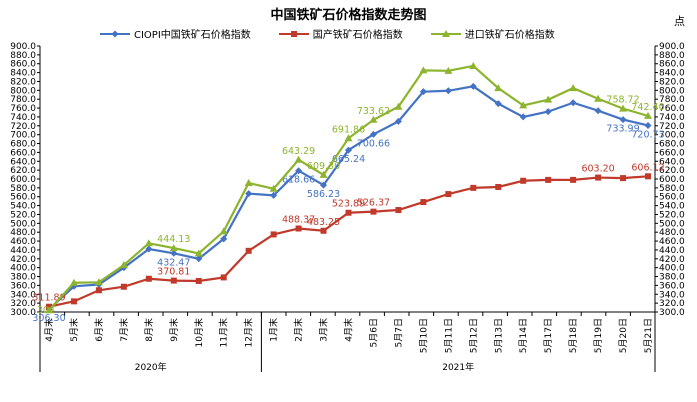 This screenshot has height=402, width=697. Describe the element at coordinates (23, 198) in the screenshot. I see `y-tick-label-left: 560.0` at that location.